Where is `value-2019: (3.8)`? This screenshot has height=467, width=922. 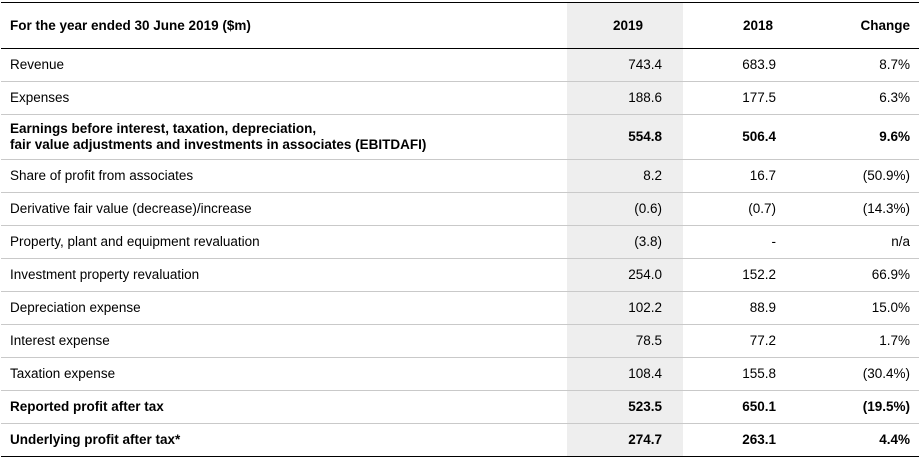 value-2019: (3.8) is located at coordinates (625, 242).